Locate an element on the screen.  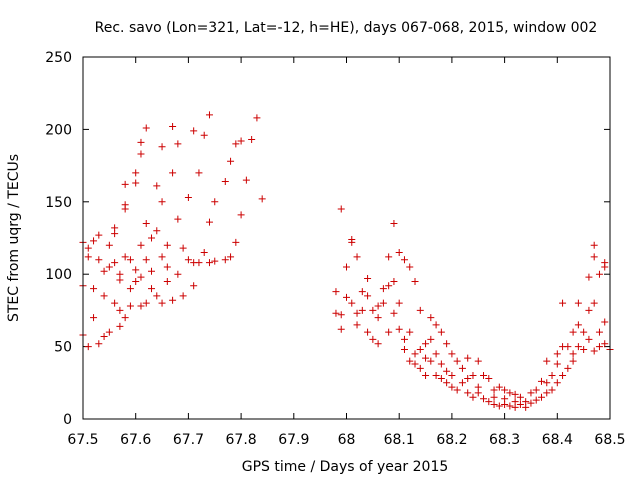
x-tick-label: 68.1 is located at coordinates (399, 440).